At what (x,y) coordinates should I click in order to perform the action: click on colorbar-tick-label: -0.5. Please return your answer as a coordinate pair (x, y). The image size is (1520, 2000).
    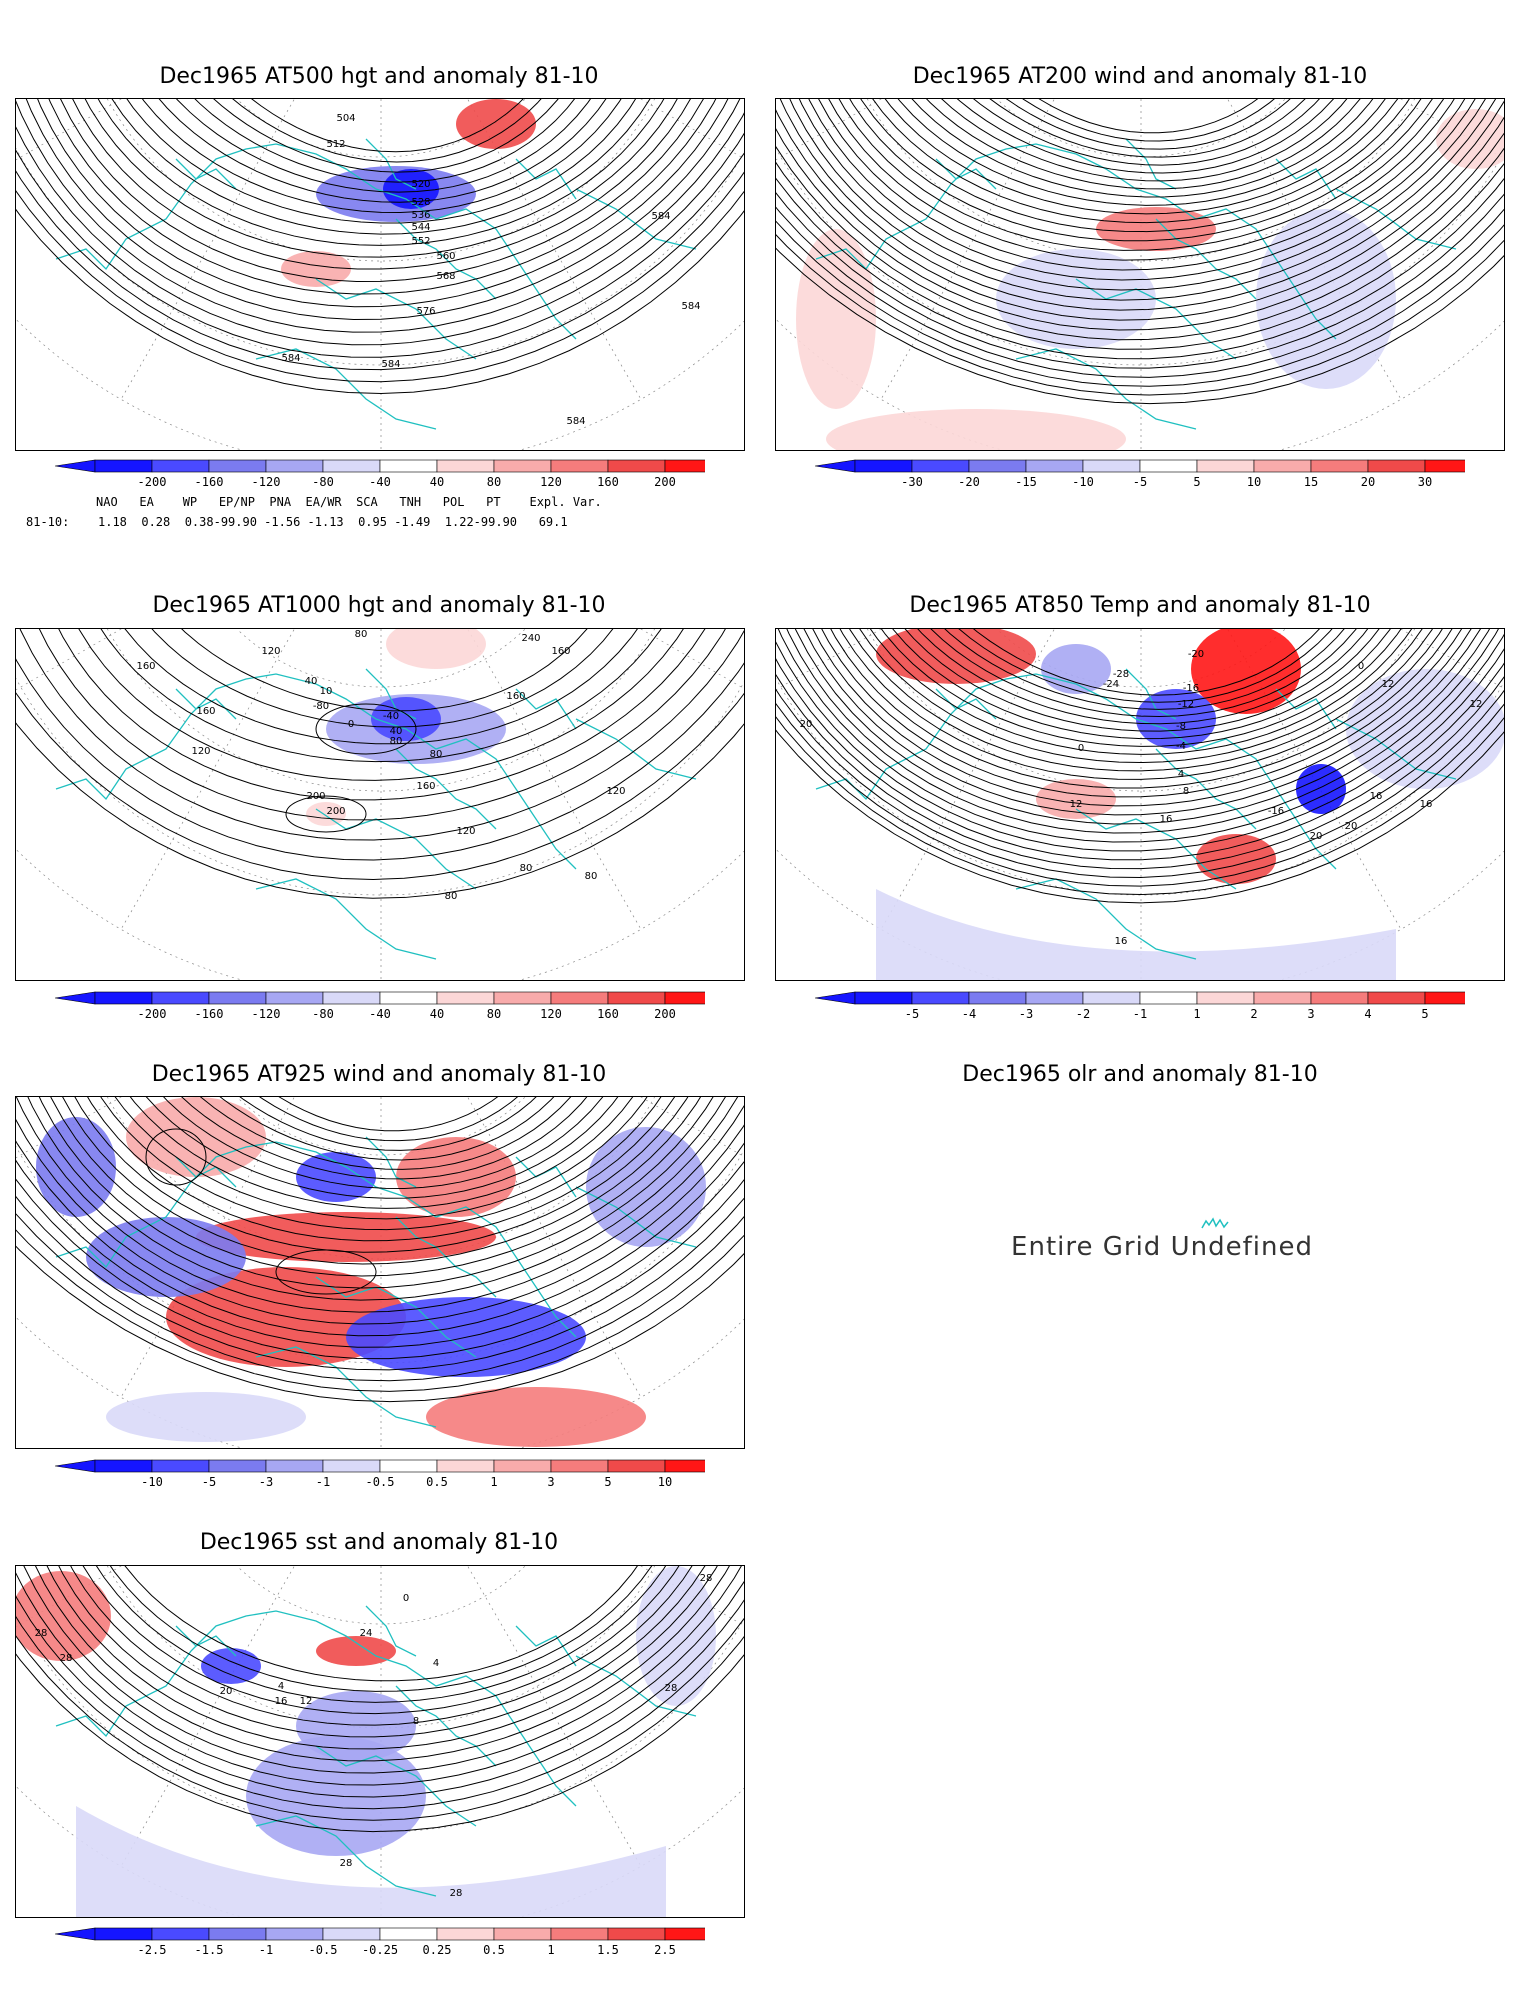
    Looking at the image, I should click on (380, 1482).